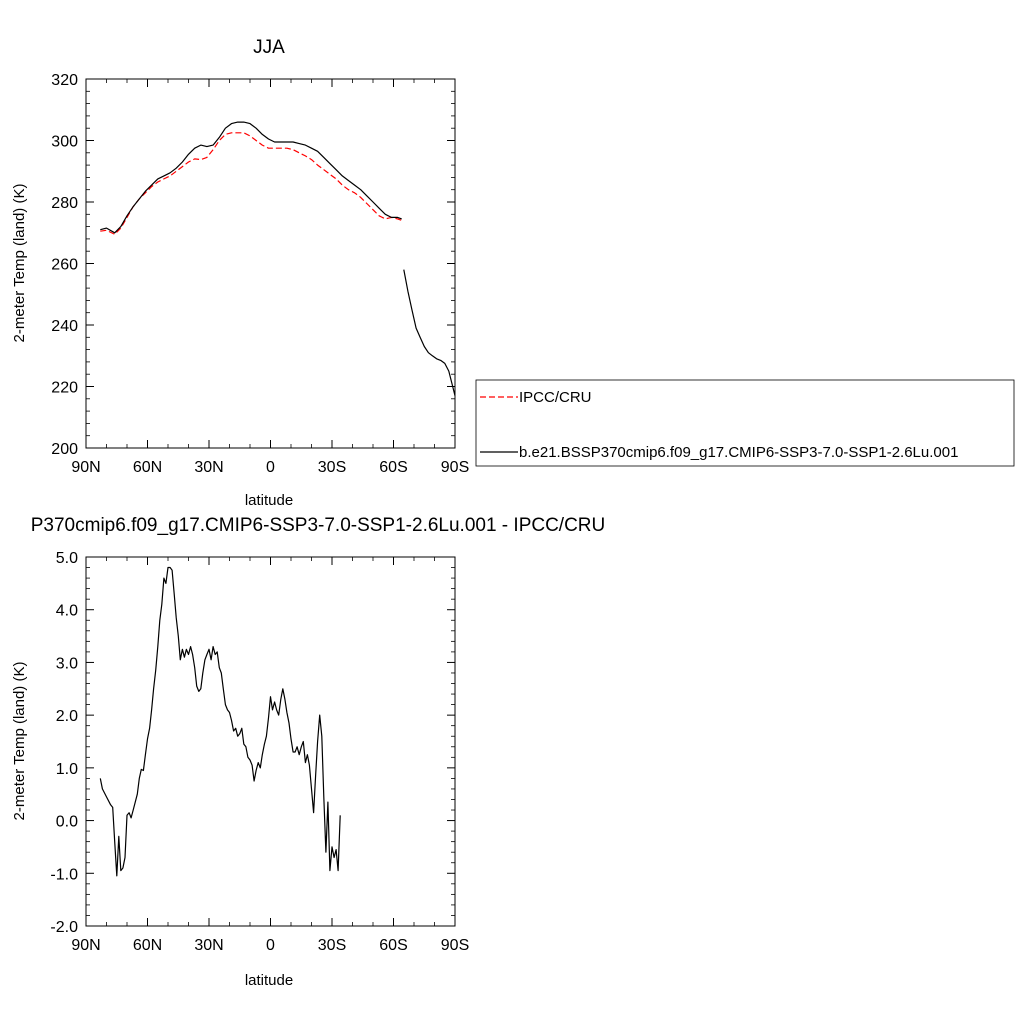 This screenshot has height=1024, width=1024. What do you see at coordinates (455, 467) in the screenshot?
I see `top-chart-xtick-label: 90S` at bounding box center [455, 467].